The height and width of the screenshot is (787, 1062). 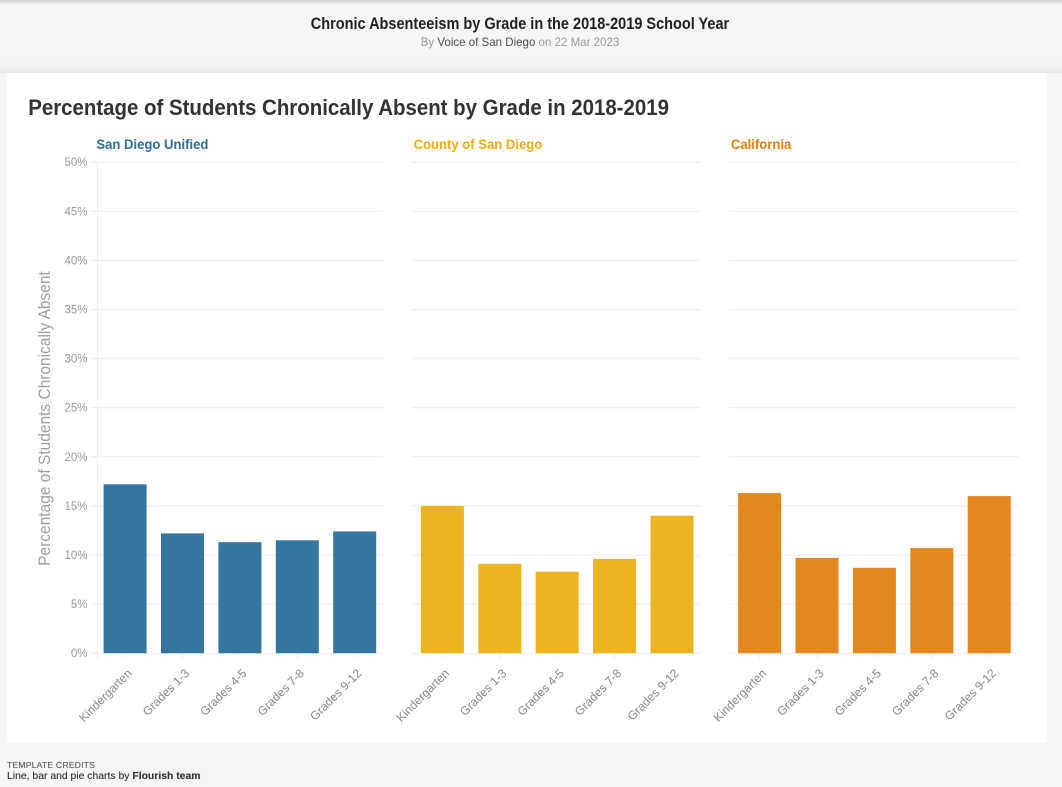 I want to click on svg-text: 35%, so click(x=75, y=311).